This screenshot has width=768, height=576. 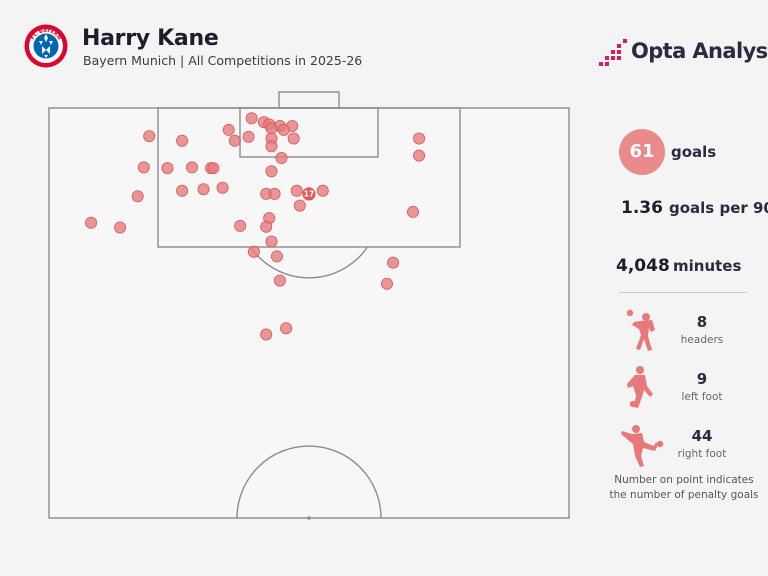 I want to click on goals-per-90-value: 1.36, so click(x=642, y=208).